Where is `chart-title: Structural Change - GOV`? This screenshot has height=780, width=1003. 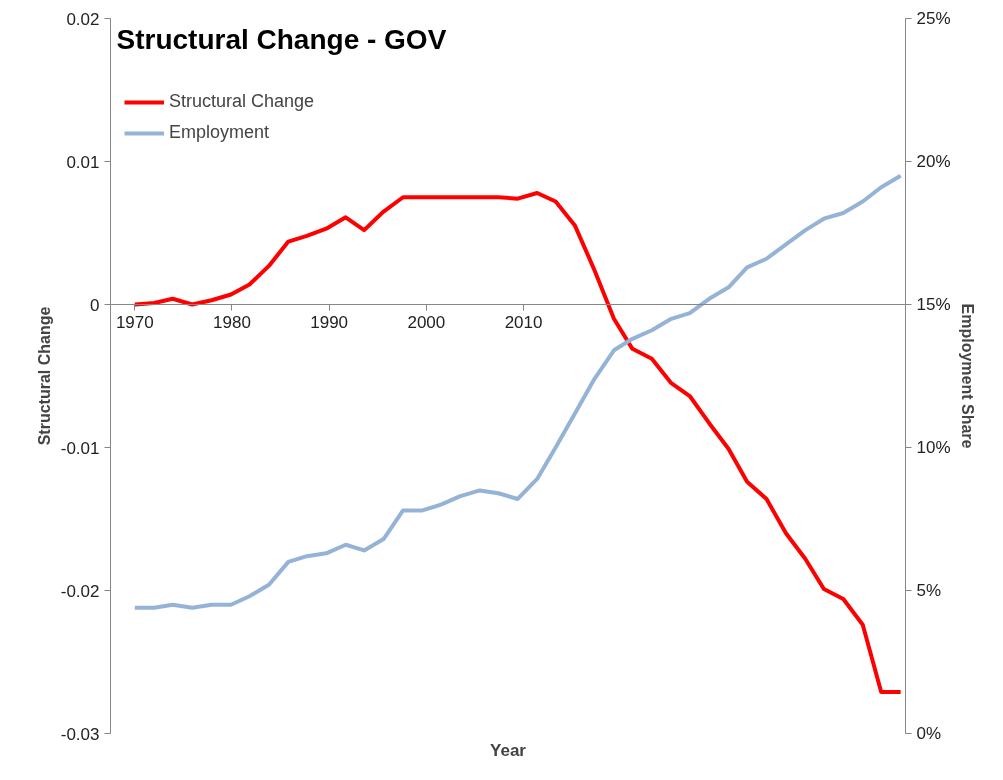
chart-title: Structural Change - GOV is located at coordinates (281, 39).